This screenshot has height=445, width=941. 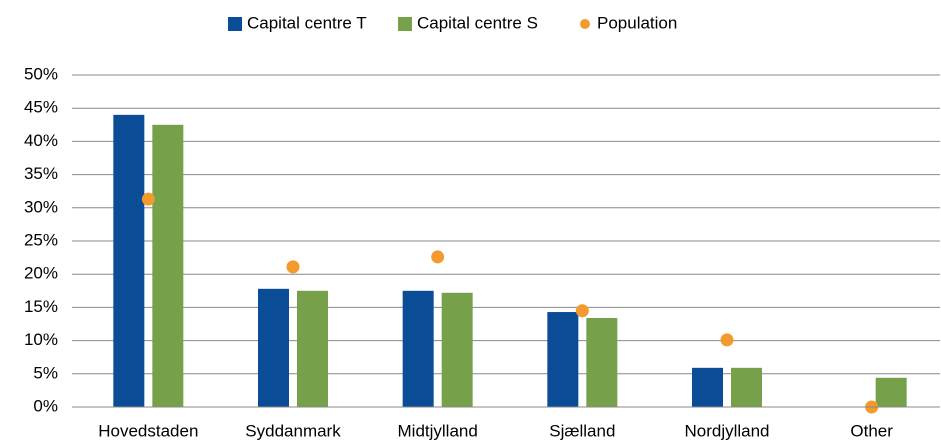 What do you see at coordinates (41, 107) in the screenshot?
I see `y-tick-label: 45%` at bounding box center [41, 107].